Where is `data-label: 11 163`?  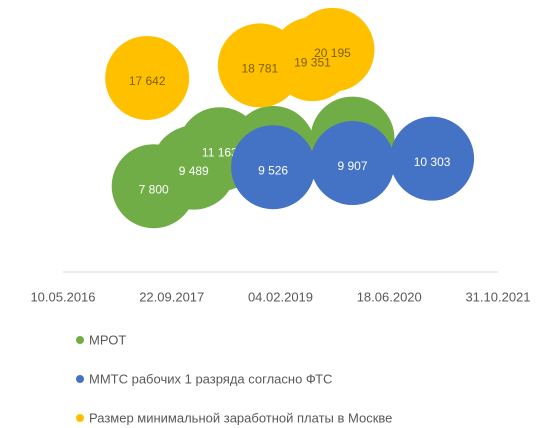 data-label: 11 163 is located at coordinates (220, 152).